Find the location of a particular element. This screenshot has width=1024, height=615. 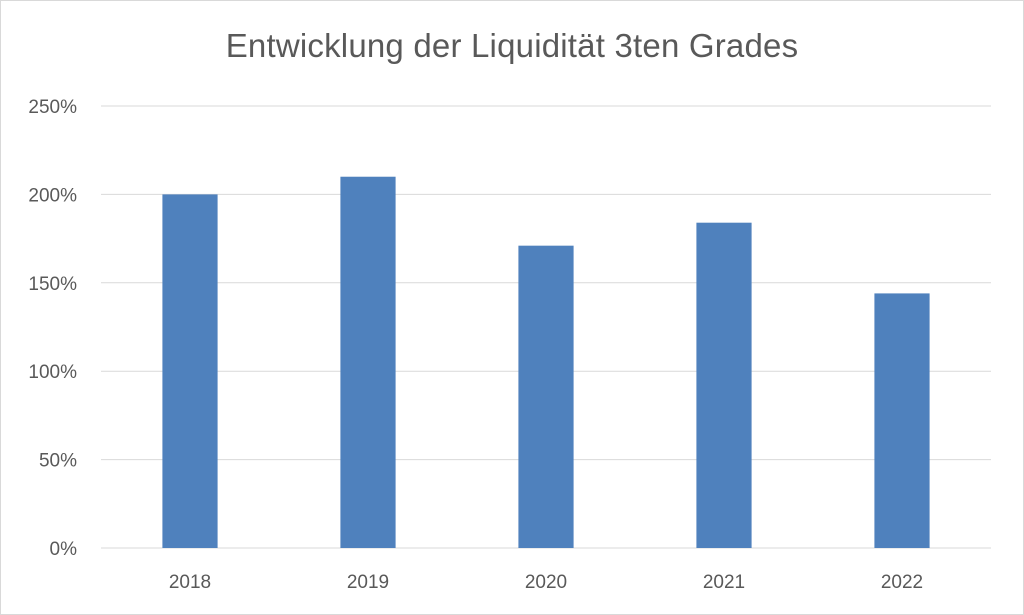

chart-title: Entwicklung der Liquidität 3ten Grades is located at coordinates (512, 45).